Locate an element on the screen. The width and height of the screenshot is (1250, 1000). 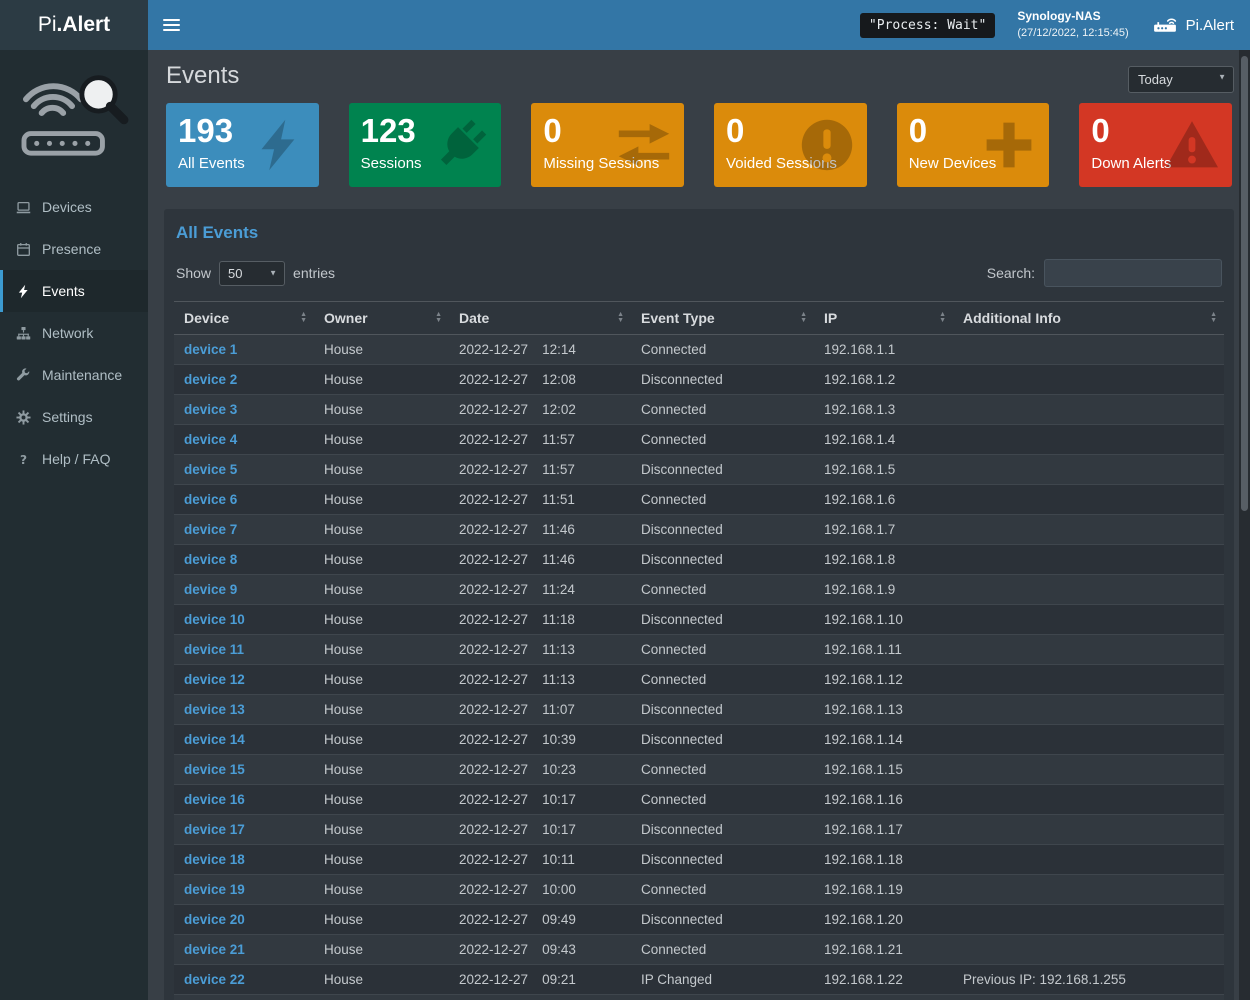
app-chip: Pi.Alert is located at coordinates (1193, 25).